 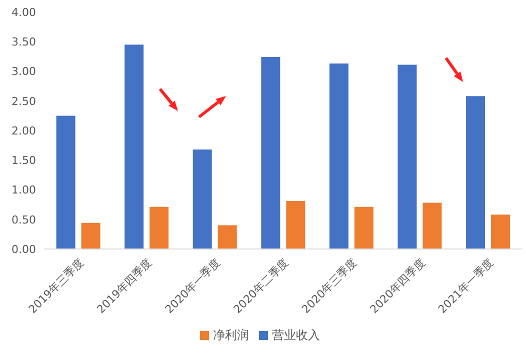 I want to click on y-tick-label: 1.00, so click(x=24, y=190).